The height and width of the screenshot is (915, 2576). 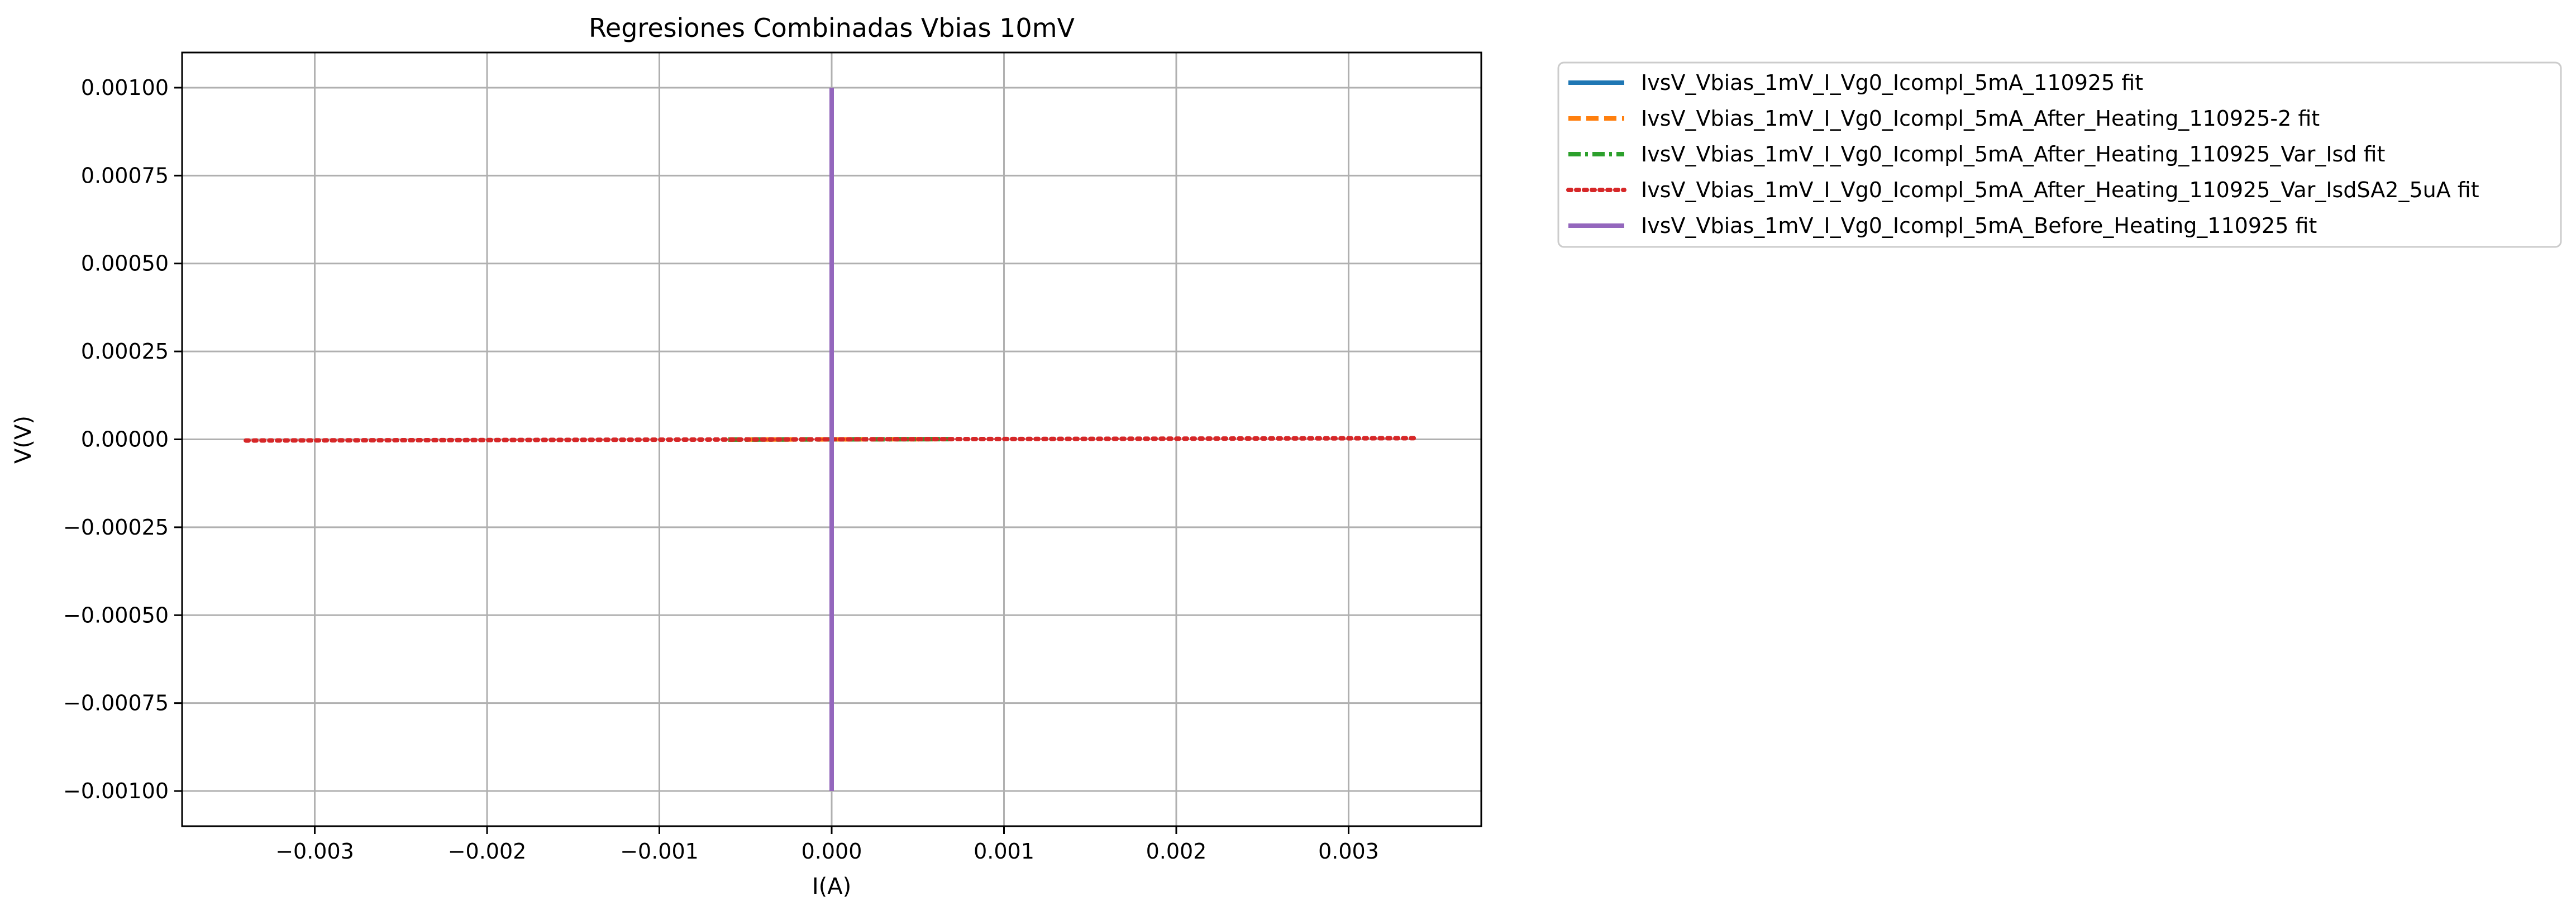 What do you see at coordinates (116, 527) in the screenshot?
I see `y-tick-label: −0.00025` at bounding box center [116, 527].